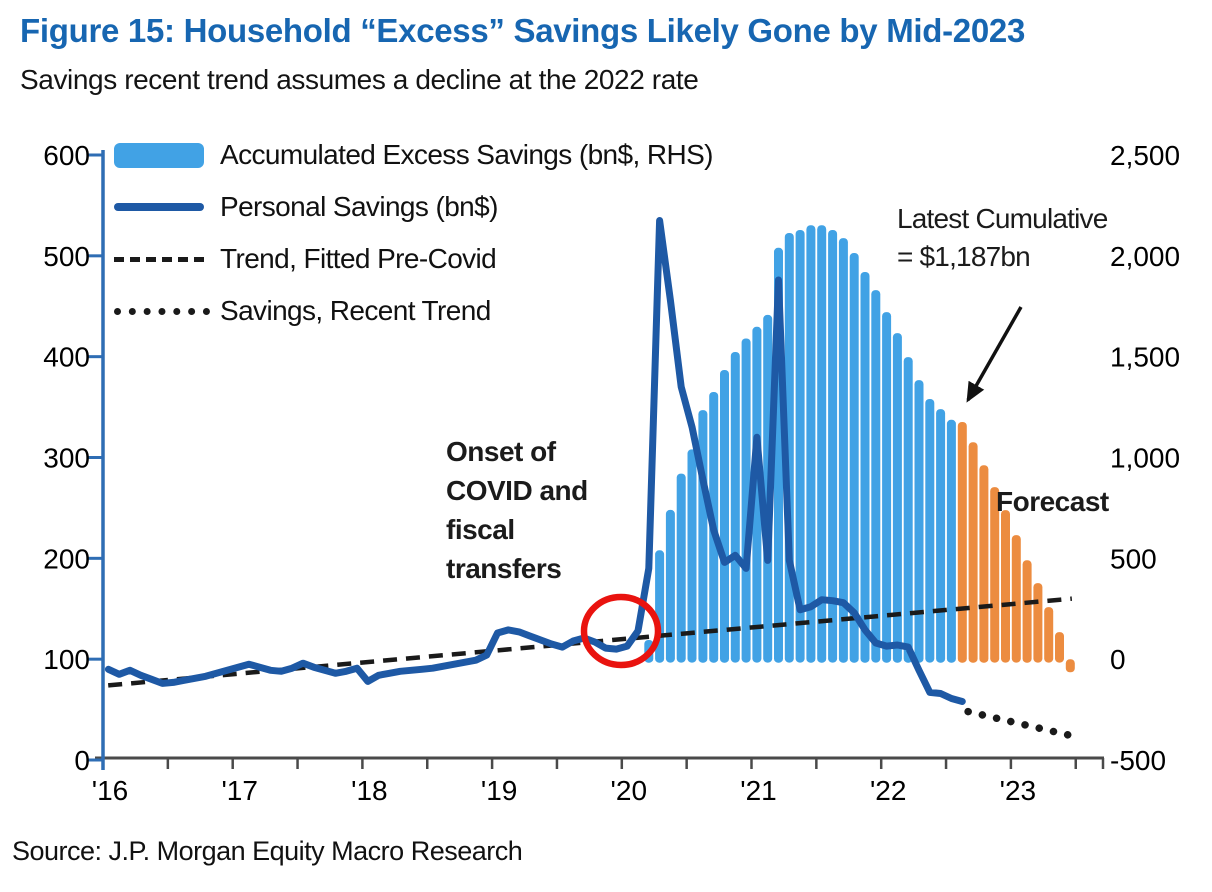 This screenshot has height=892, width=1212. What do you see at coordinates (66, 357) in the screenshot?
I see `y-left-tick-label: 400` at bounding box center [66, 357].